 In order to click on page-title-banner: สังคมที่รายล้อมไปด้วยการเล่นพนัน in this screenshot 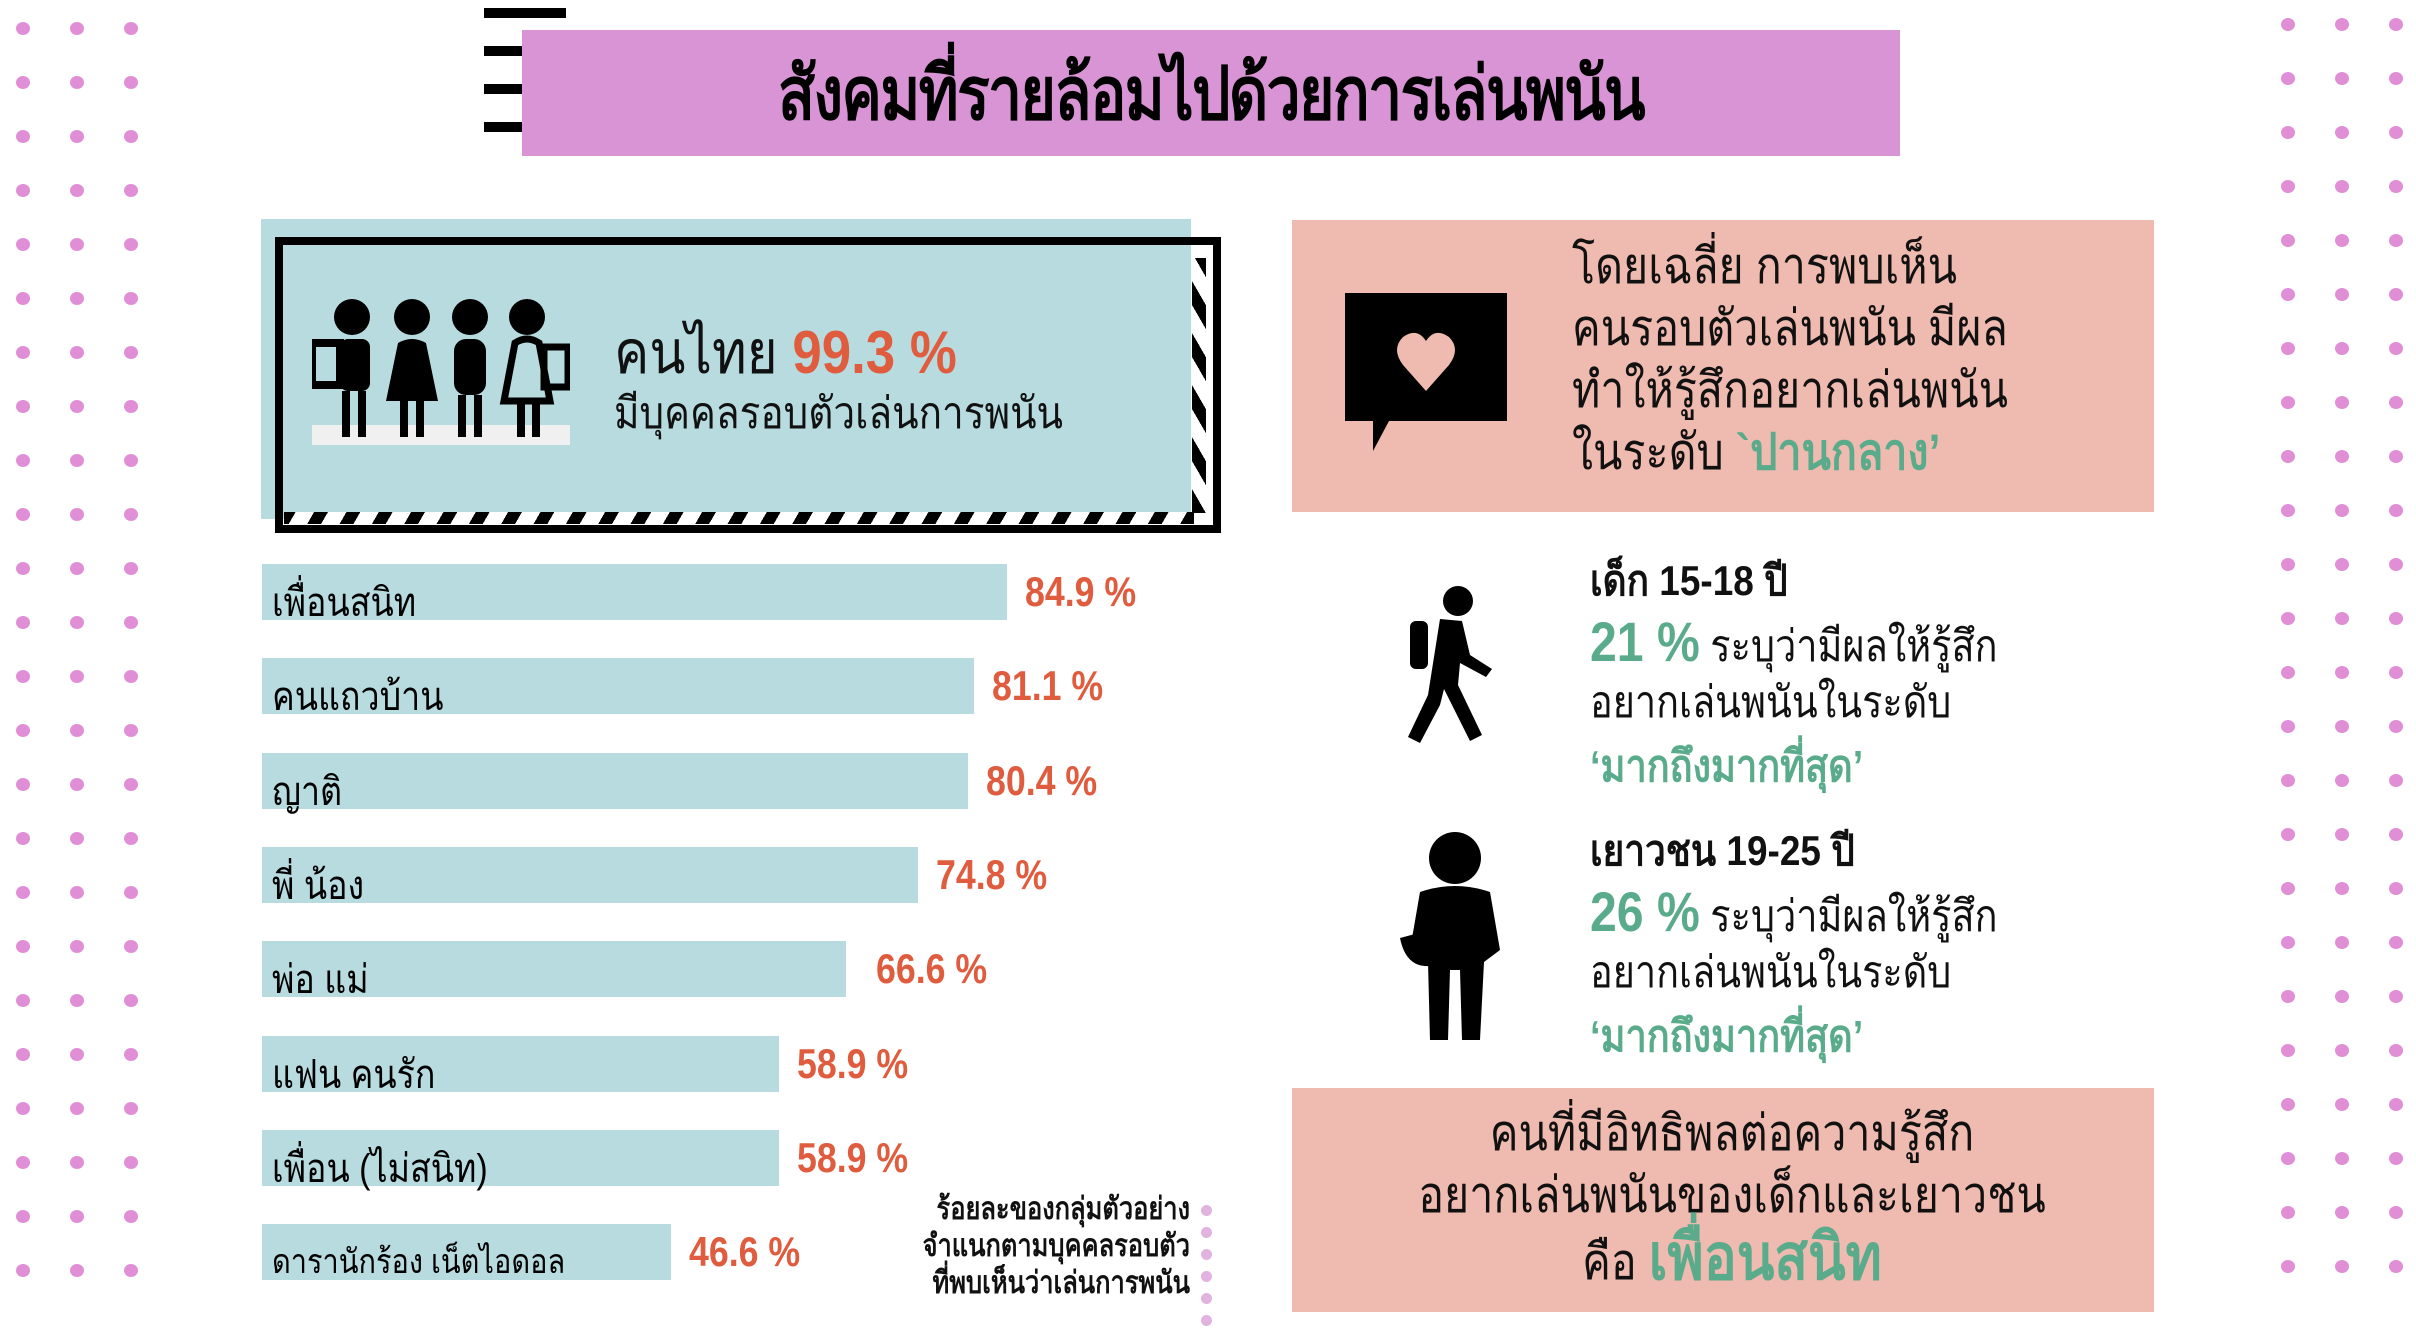, I will do `click(1211, 93)`.